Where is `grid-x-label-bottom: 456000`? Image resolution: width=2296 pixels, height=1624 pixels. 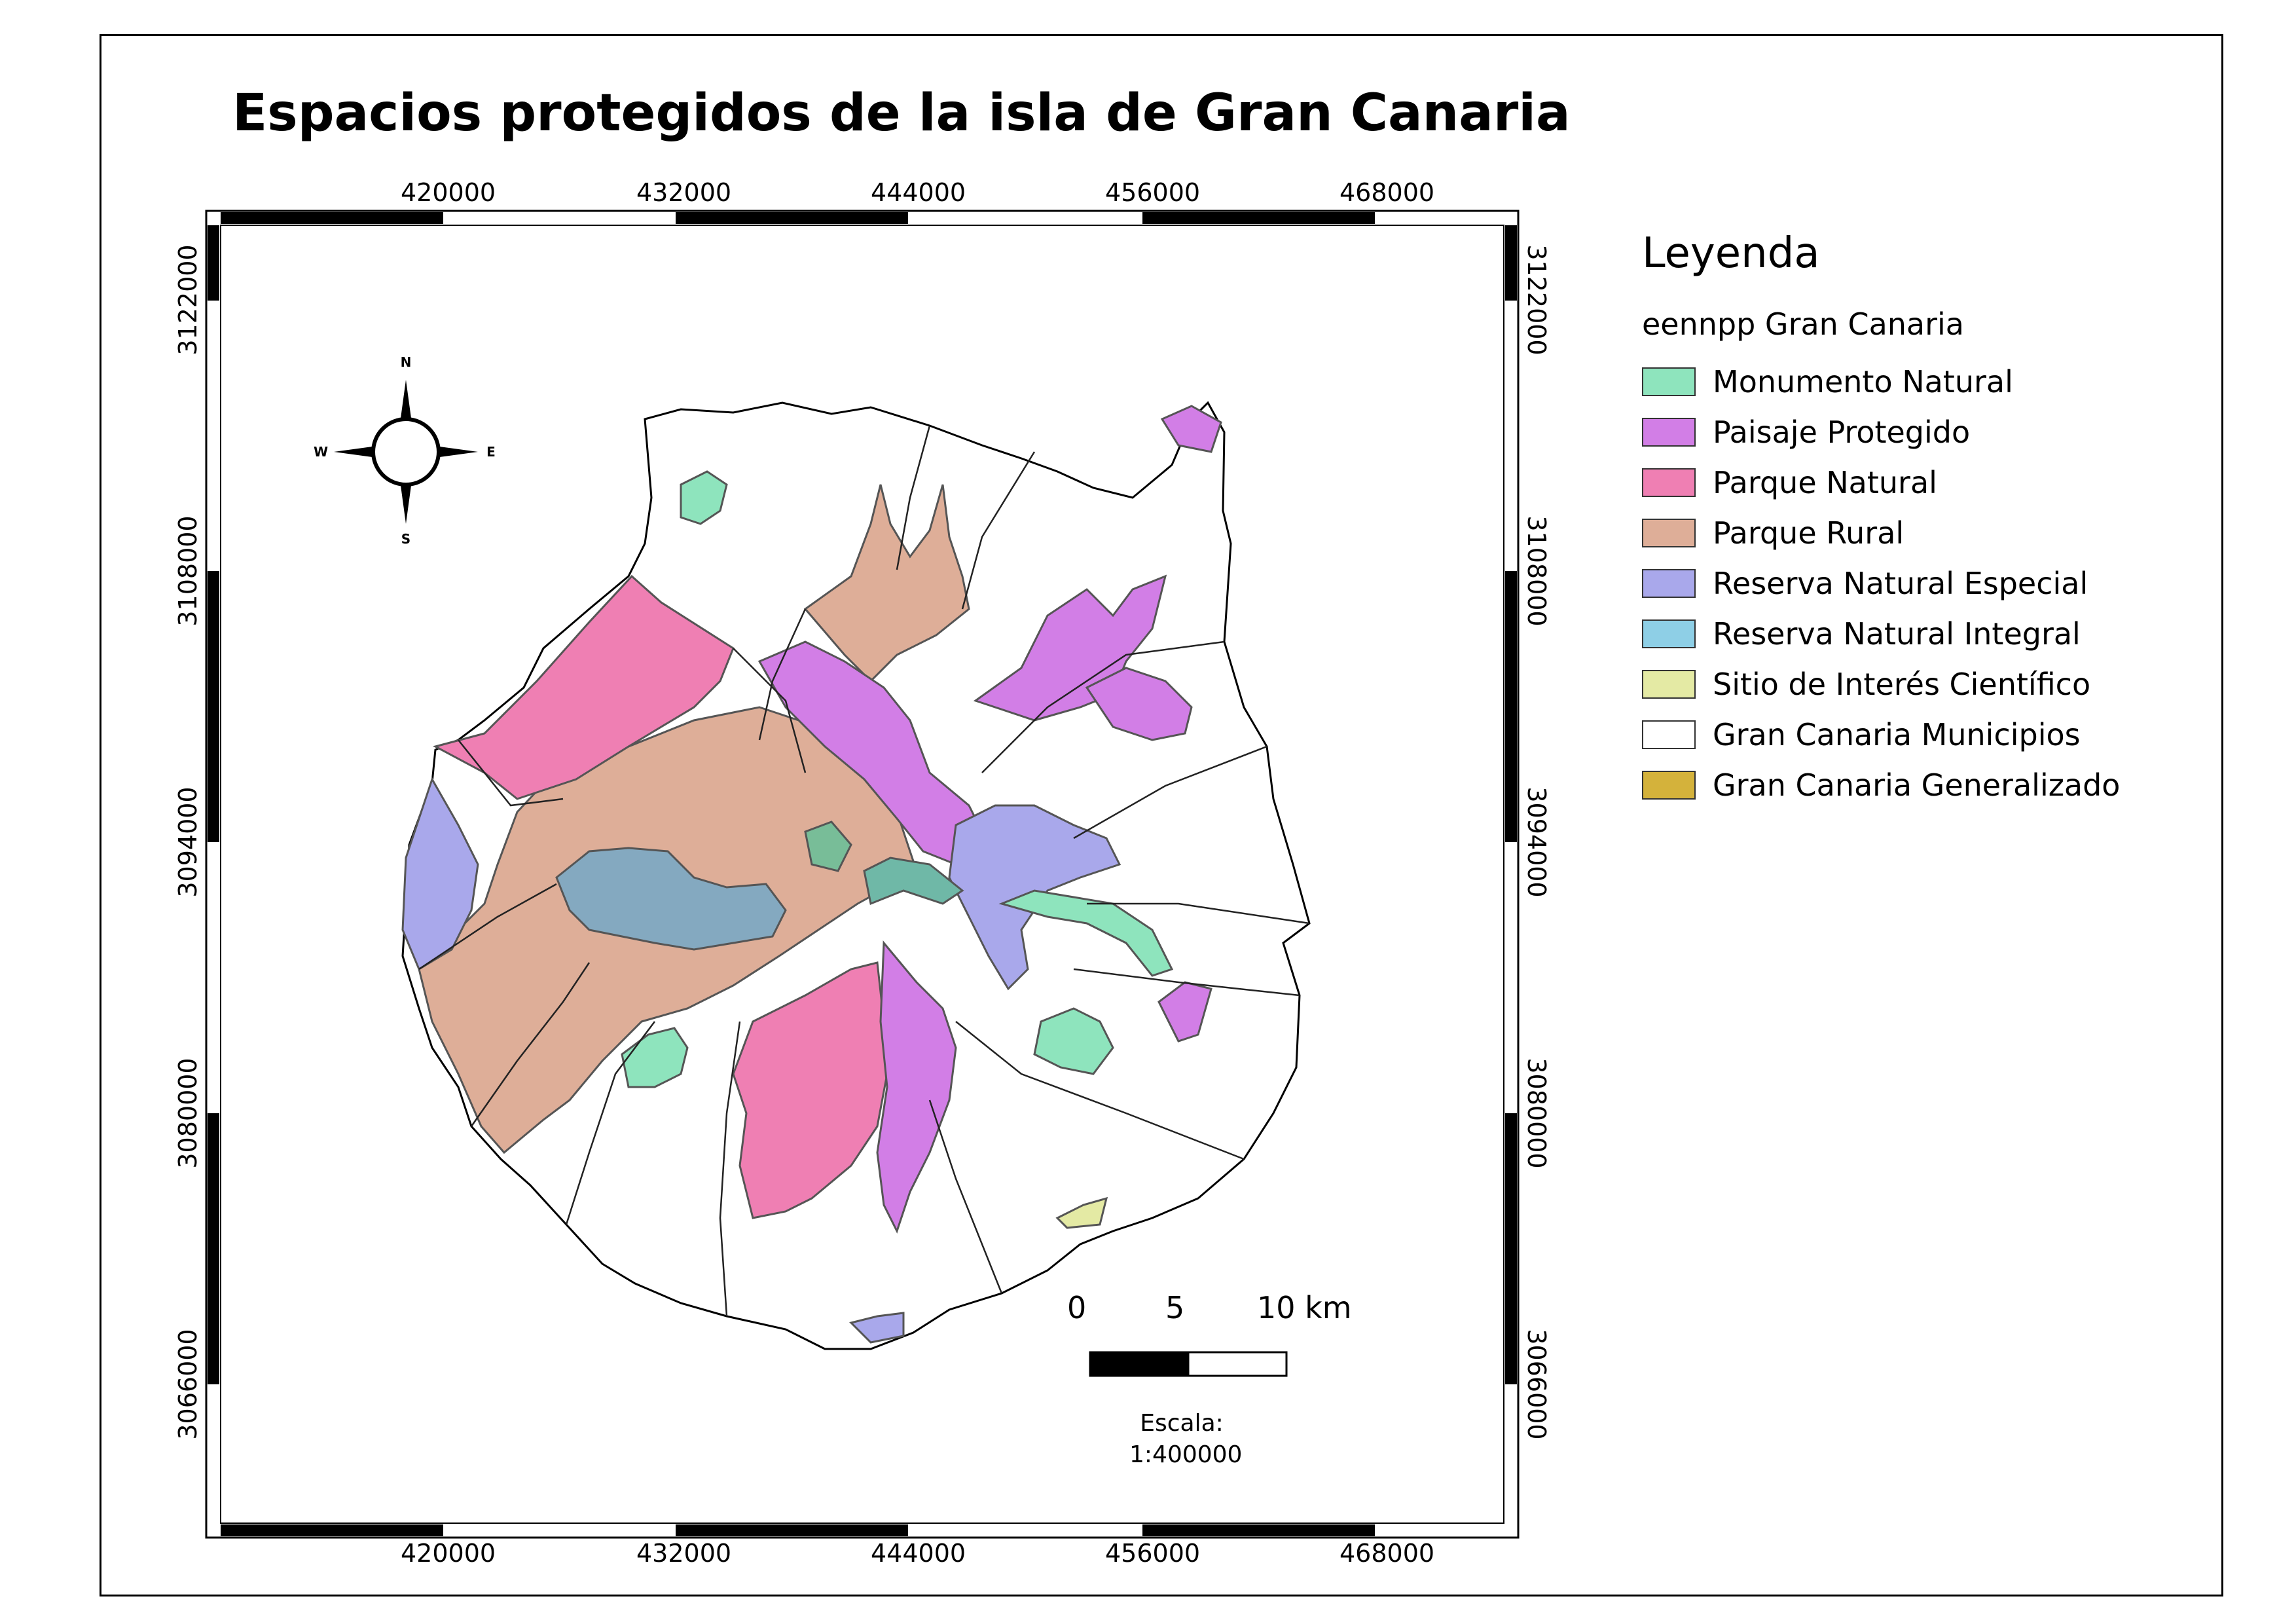 grid-x-label-bottom: 456000 is located at coordinates (1153, 1553).